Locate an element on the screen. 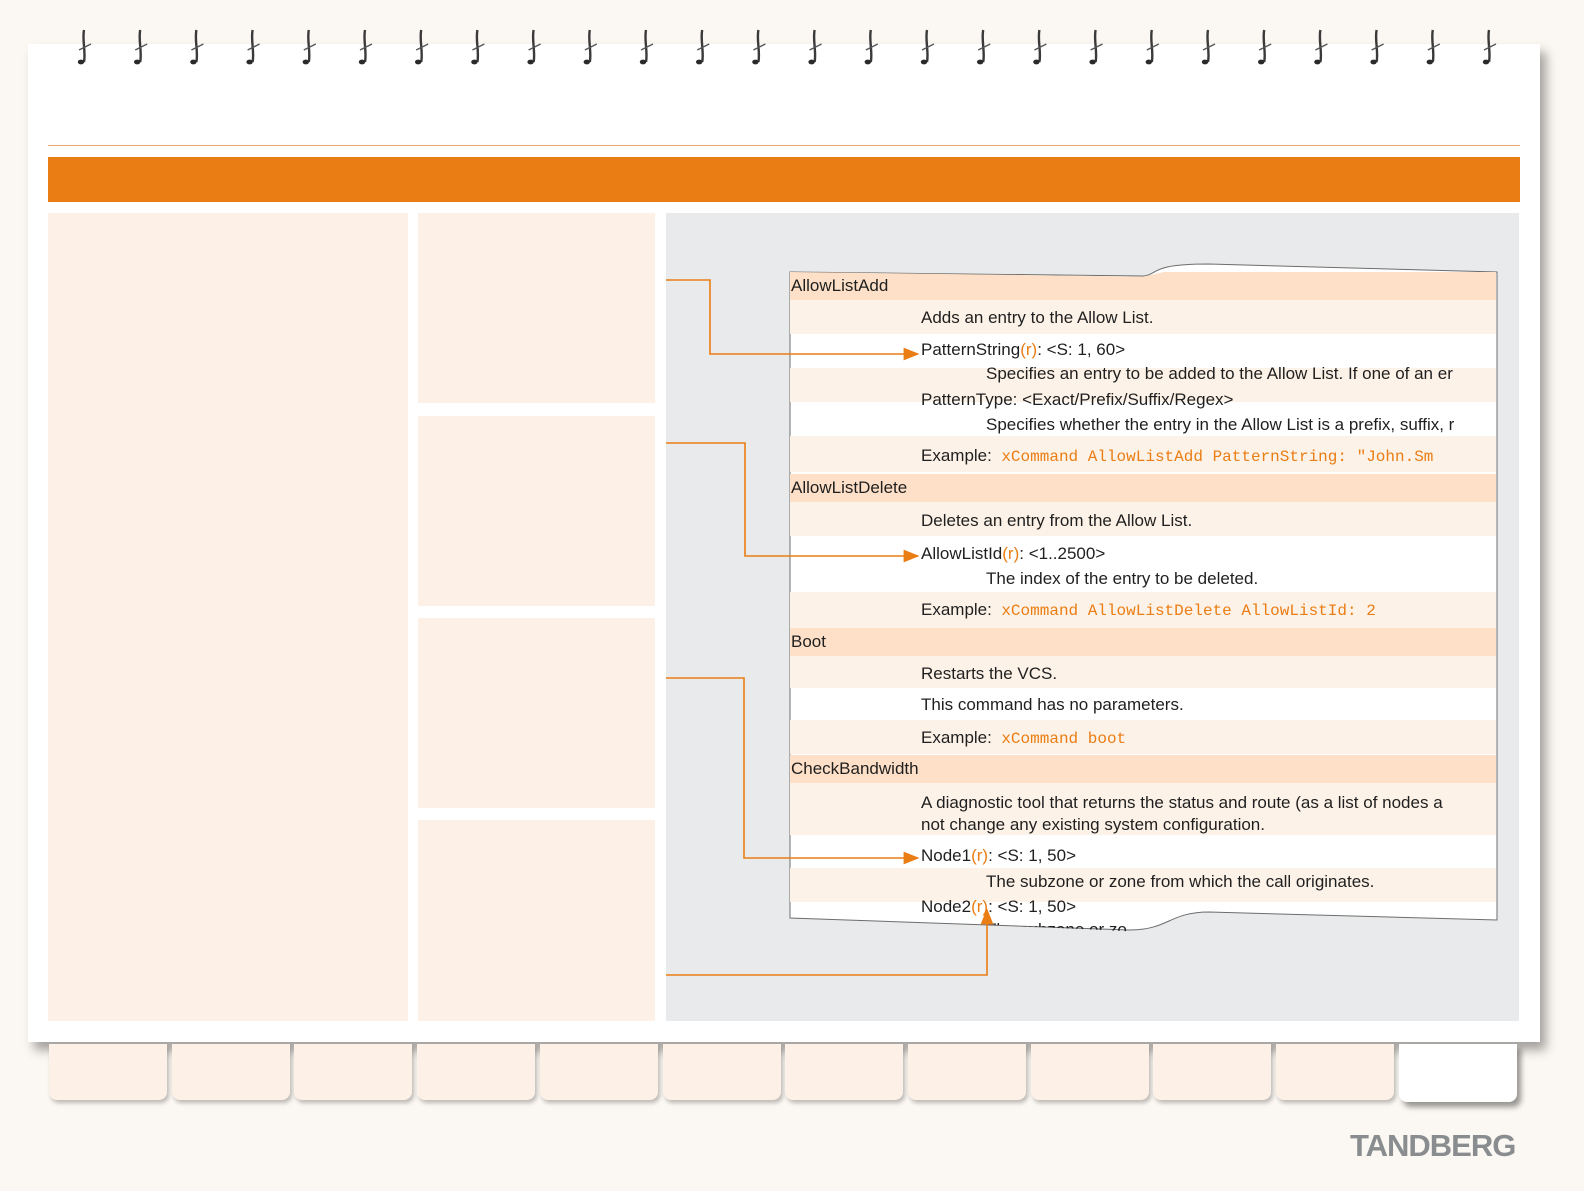 This screenshot has height=1191, width=1584. parameter-name: Node2 is located at coordinates (946, 906).